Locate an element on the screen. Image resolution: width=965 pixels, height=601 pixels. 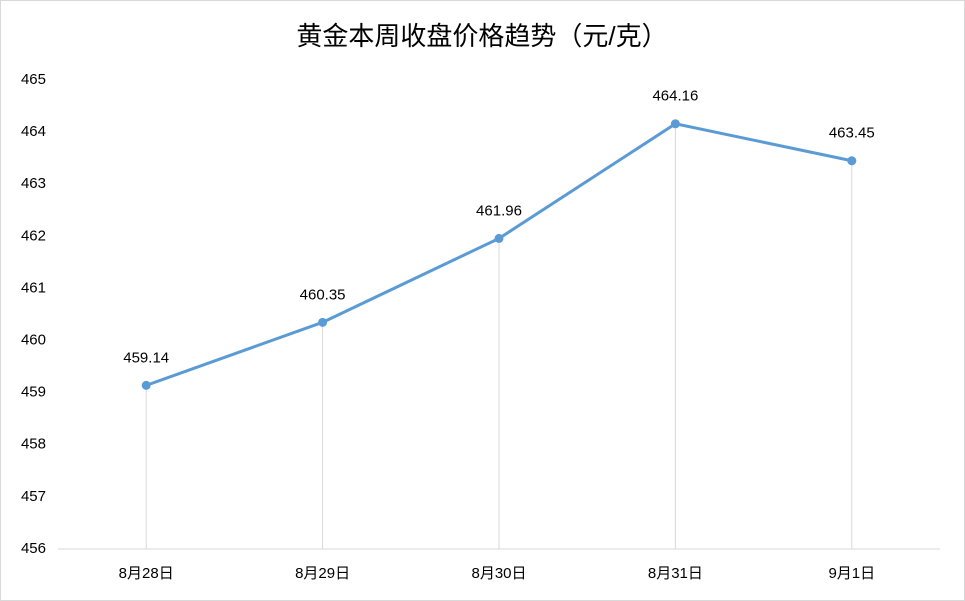
data-label: 459.14 is located at coordinates (146, 357).